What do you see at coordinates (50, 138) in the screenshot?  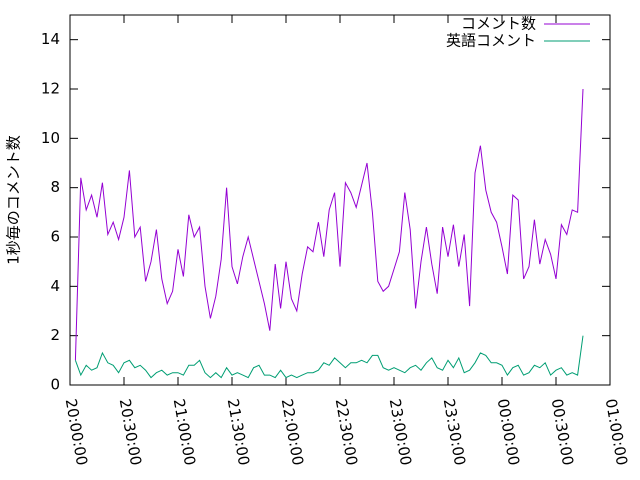 I see `y-tick-label: 10` at bounding box center [50, 138].